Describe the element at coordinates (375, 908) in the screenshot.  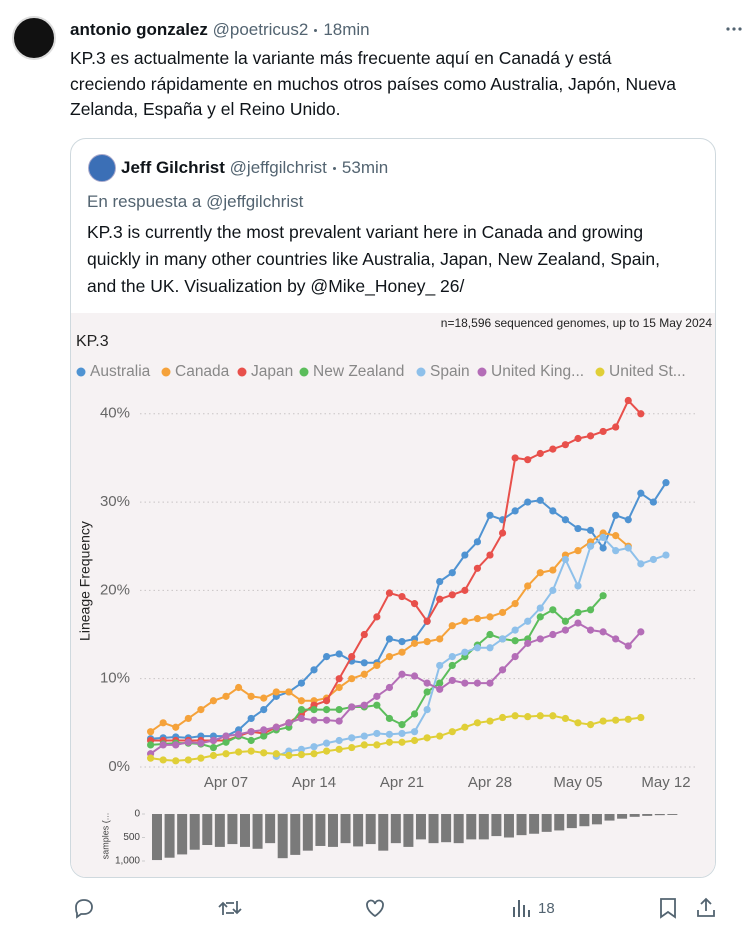
I see `like-button` at that location.